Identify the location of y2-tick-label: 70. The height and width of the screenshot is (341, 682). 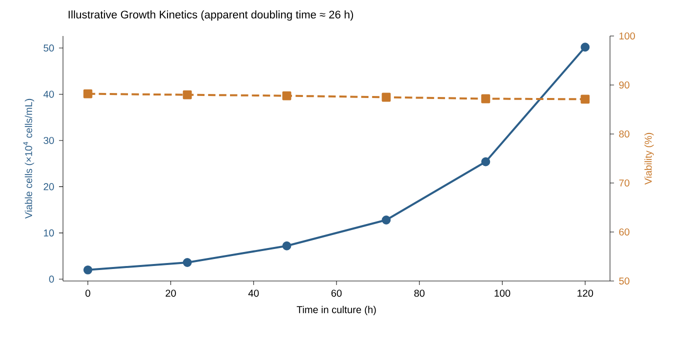
(624, 183).